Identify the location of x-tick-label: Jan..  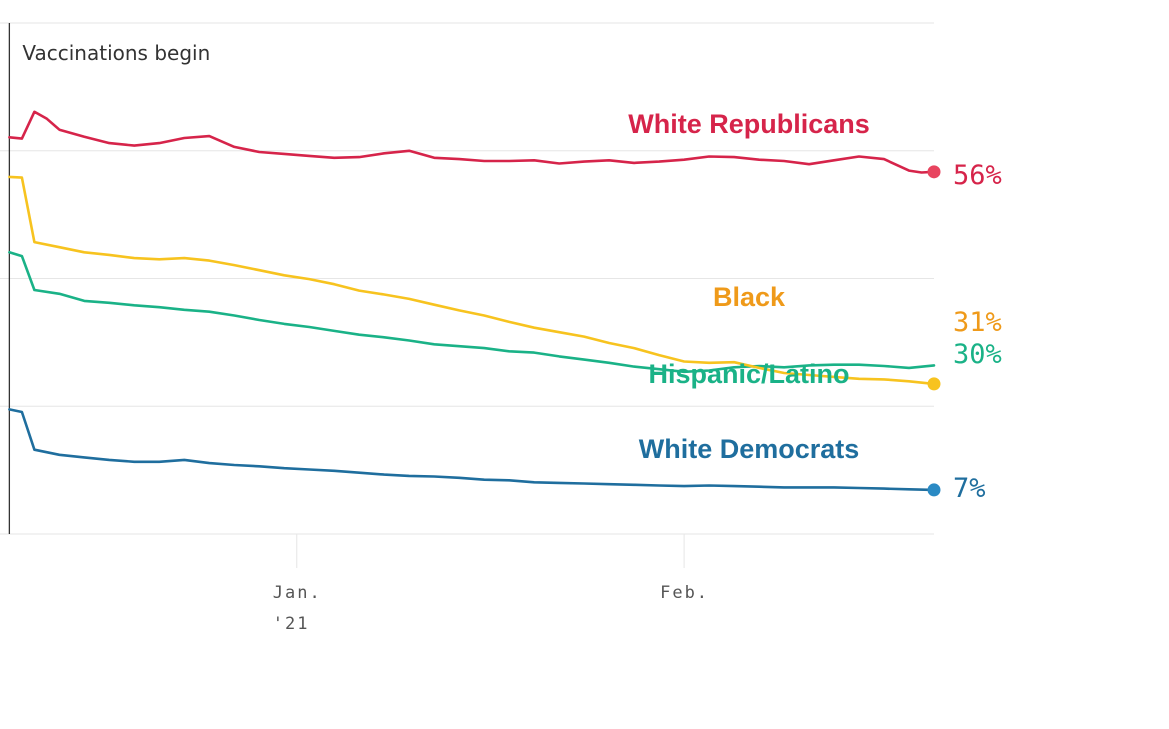
(297, 593).